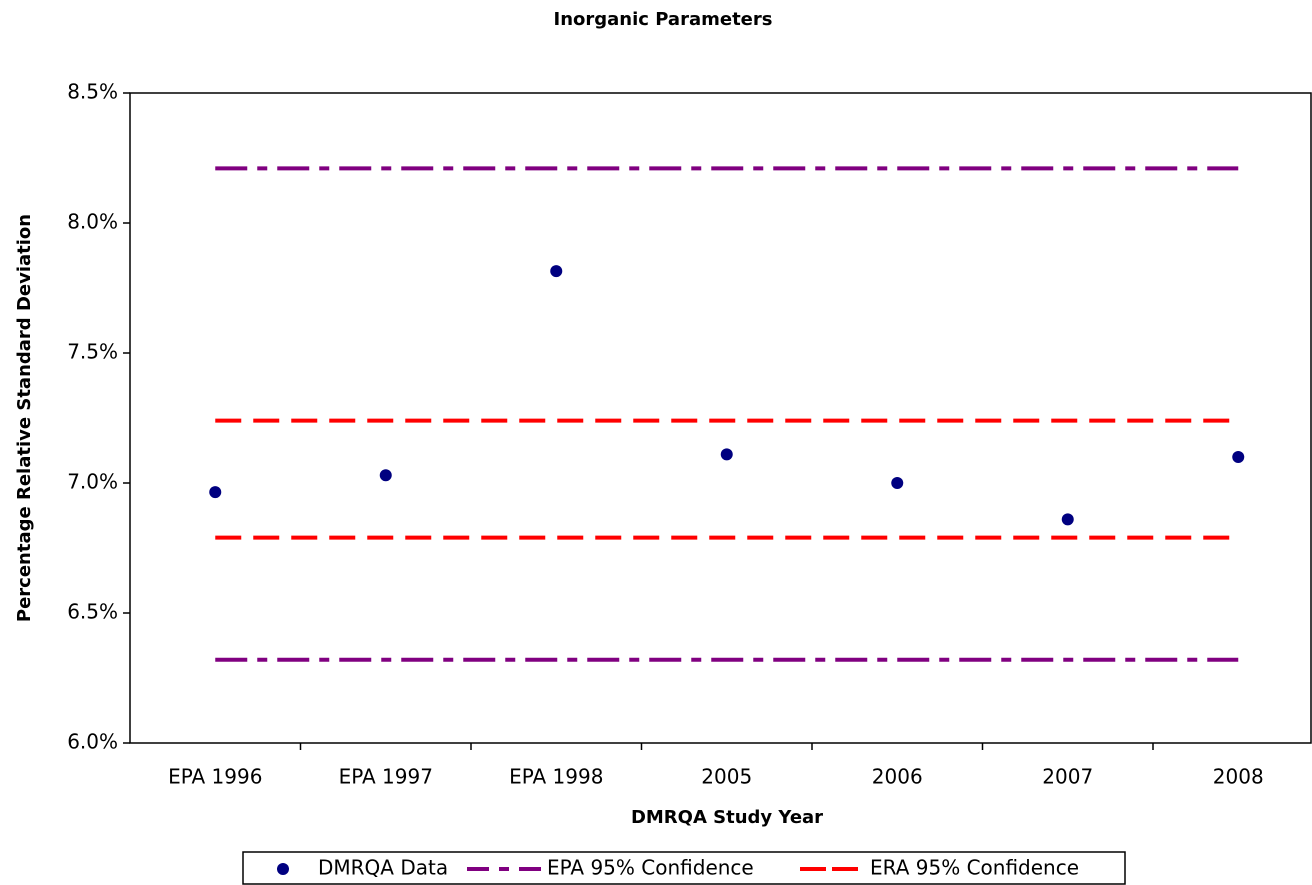 This screenshot has height=885, width=1312. I want to click on chart-title: Inorganic Parameters, so click(663, 19).